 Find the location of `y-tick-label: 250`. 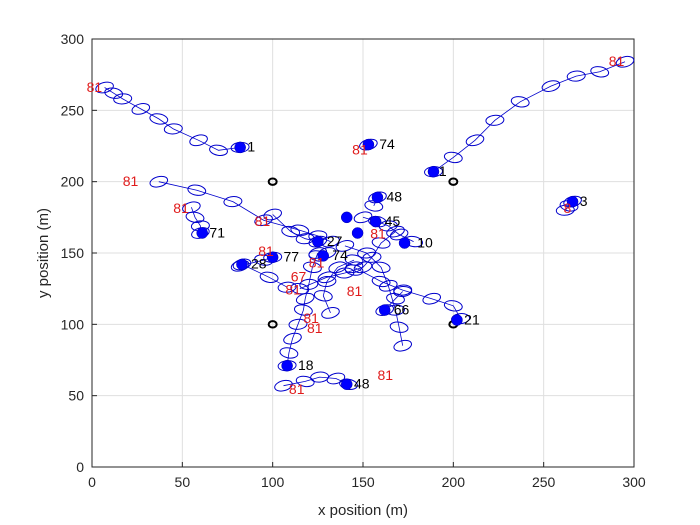

y-tick-label: 250 is located at coordinates (73, 110).